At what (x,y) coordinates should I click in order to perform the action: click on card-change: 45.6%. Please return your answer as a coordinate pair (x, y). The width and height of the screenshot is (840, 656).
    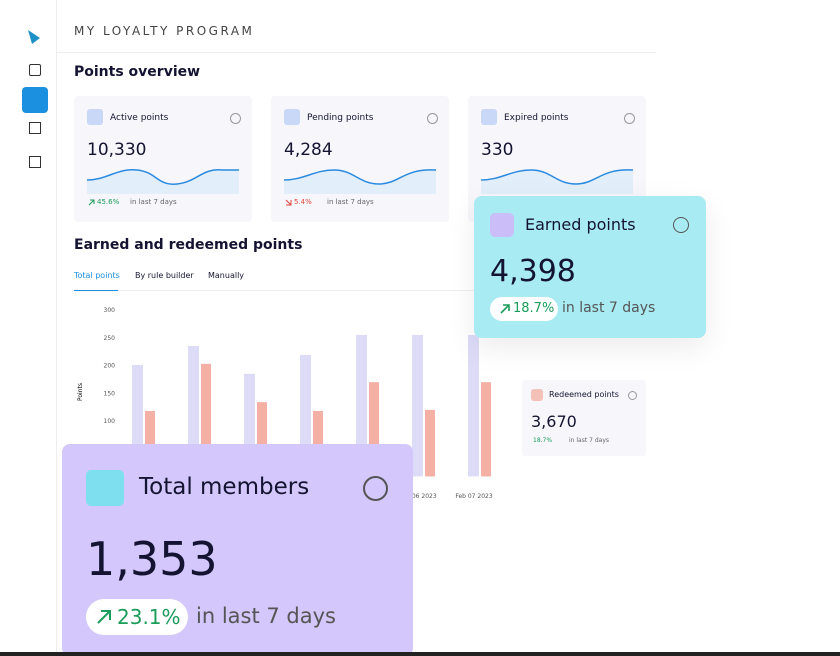
    Looking at the image, I should click on (108, 202).